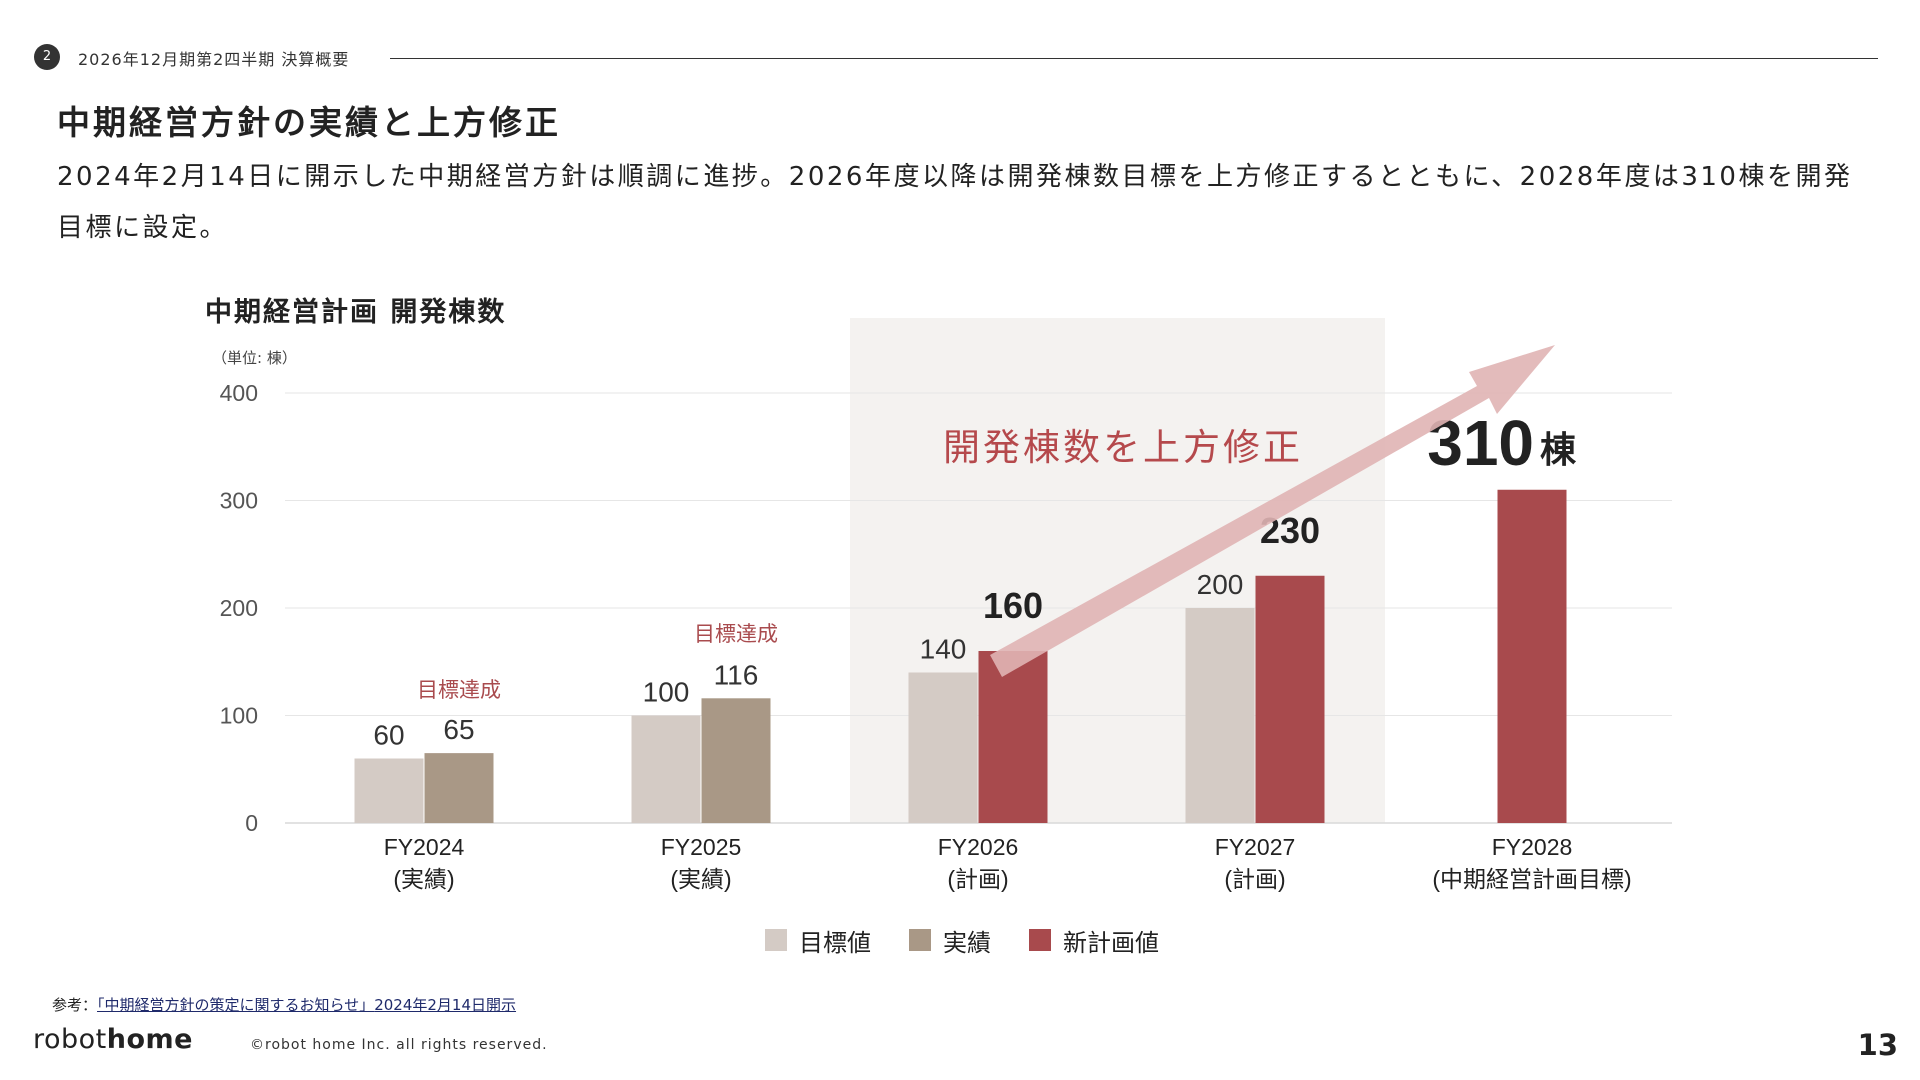 This screenshot has height=1080, width=1920. I want to click on y-tick-100: 100, so click(239, 716).